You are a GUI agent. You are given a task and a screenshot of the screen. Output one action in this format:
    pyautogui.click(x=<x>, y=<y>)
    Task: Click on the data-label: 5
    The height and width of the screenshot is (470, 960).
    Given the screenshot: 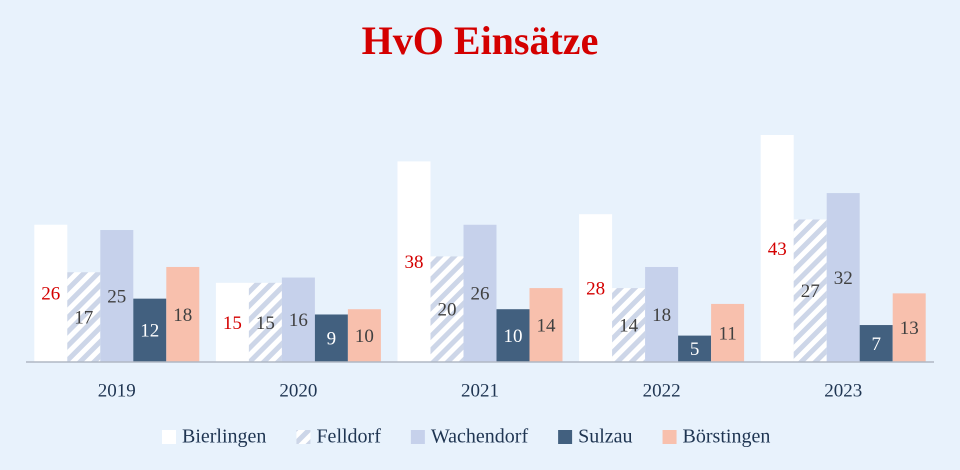 What is the action you would take?
    pyautogui.click(x=695, y=349)
    